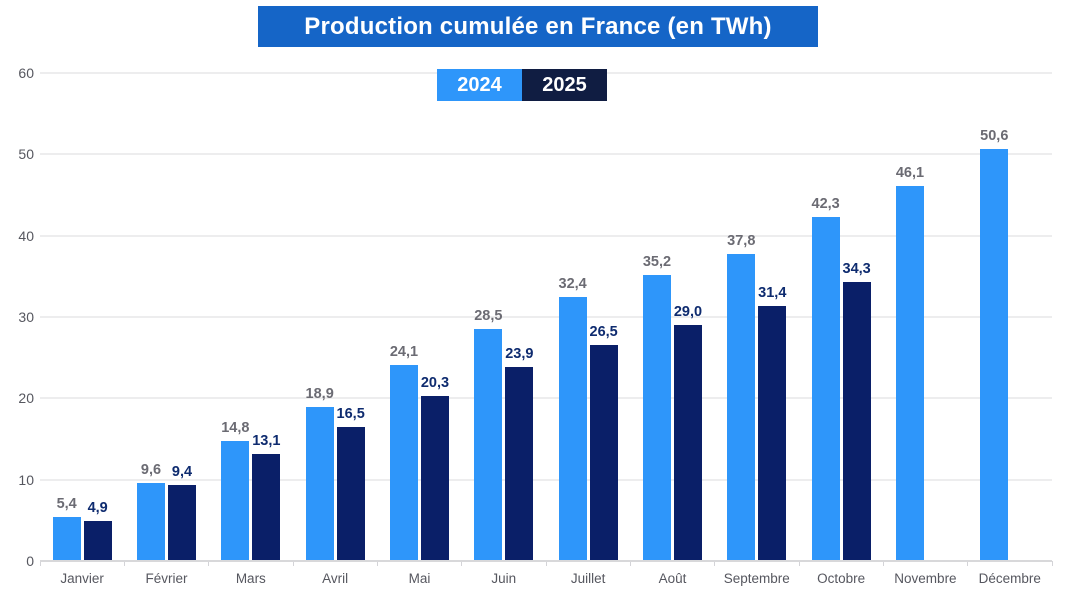  What do you see at coordinates (403, 463) in the screenshot?
I see `bar-2024-mai` at bounding box center [403, 463].